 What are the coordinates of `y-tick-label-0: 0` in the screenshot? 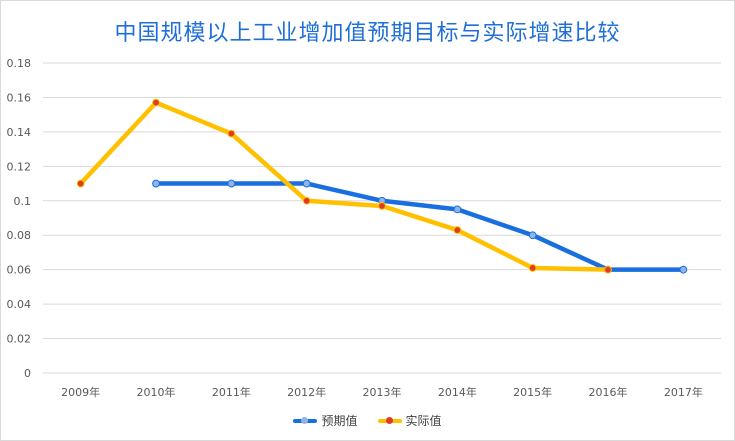 It's located at (27, 373).